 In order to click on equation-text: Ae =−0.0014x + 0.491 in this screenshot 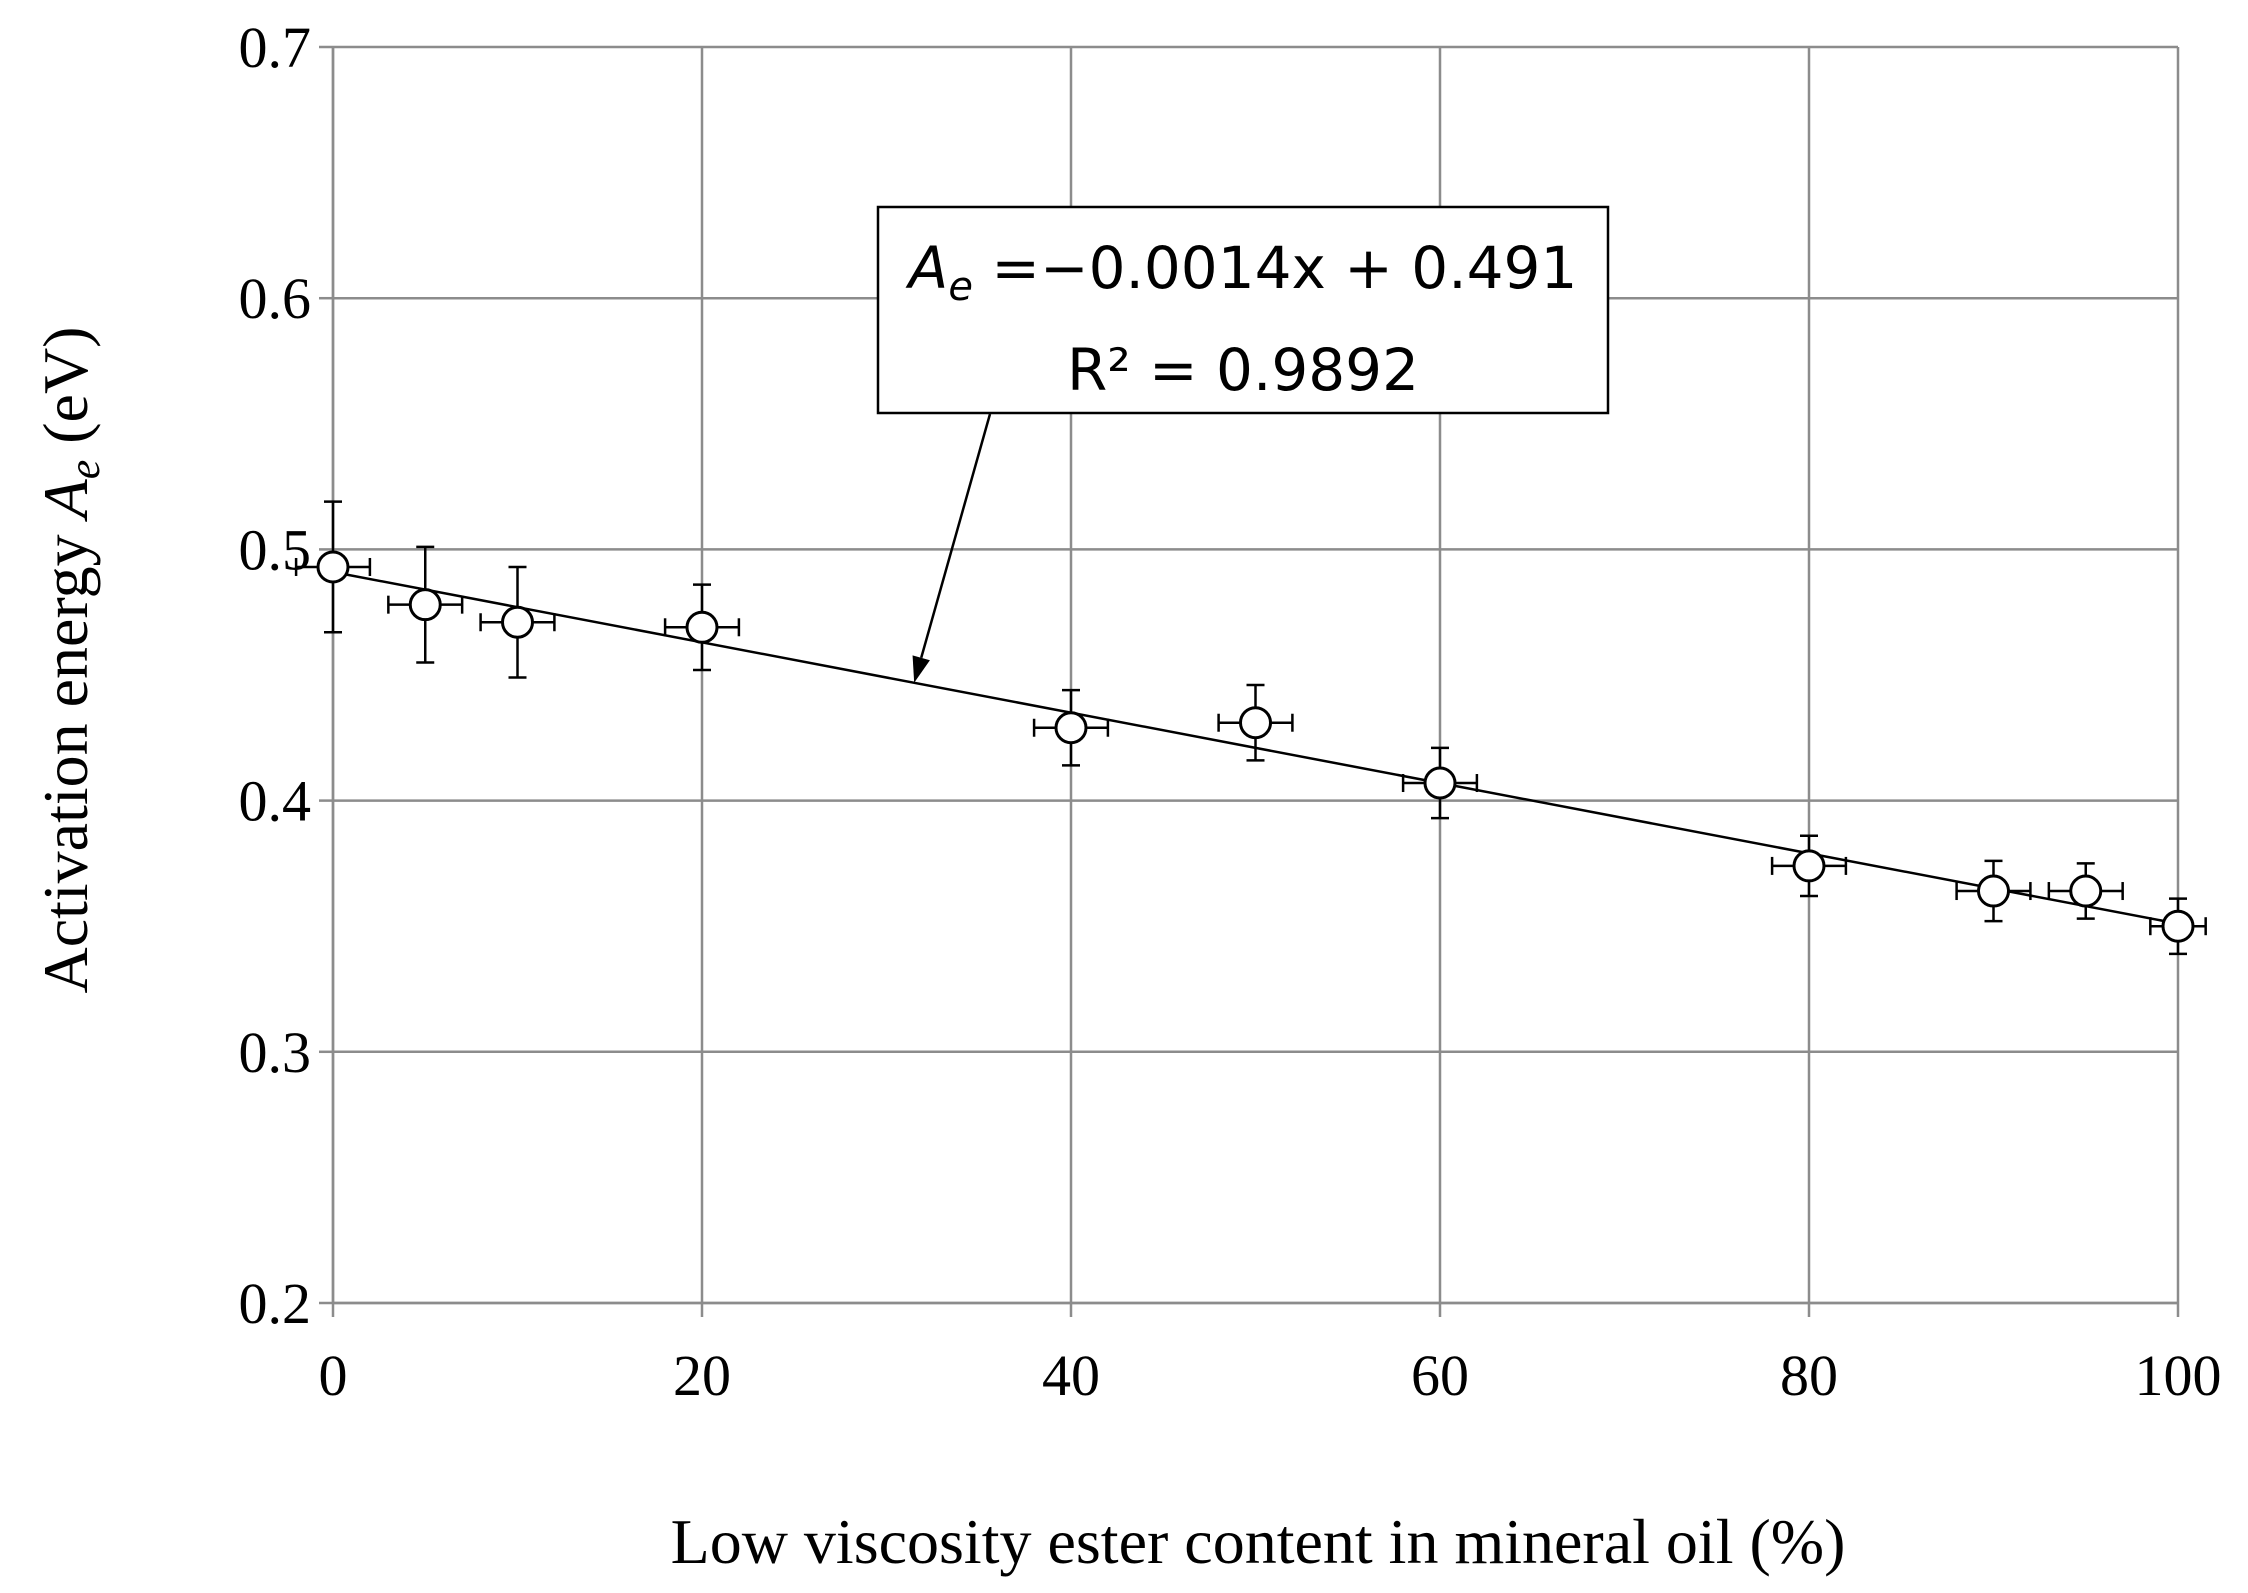, I will do `click(1241, 272)`.